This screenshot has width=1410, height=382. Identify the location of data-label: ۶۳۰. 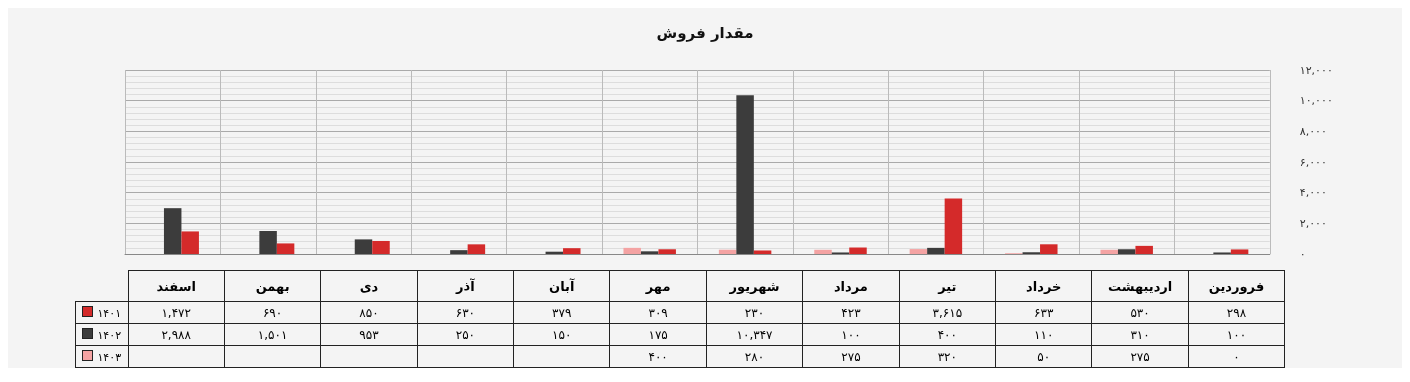
(465, 312).